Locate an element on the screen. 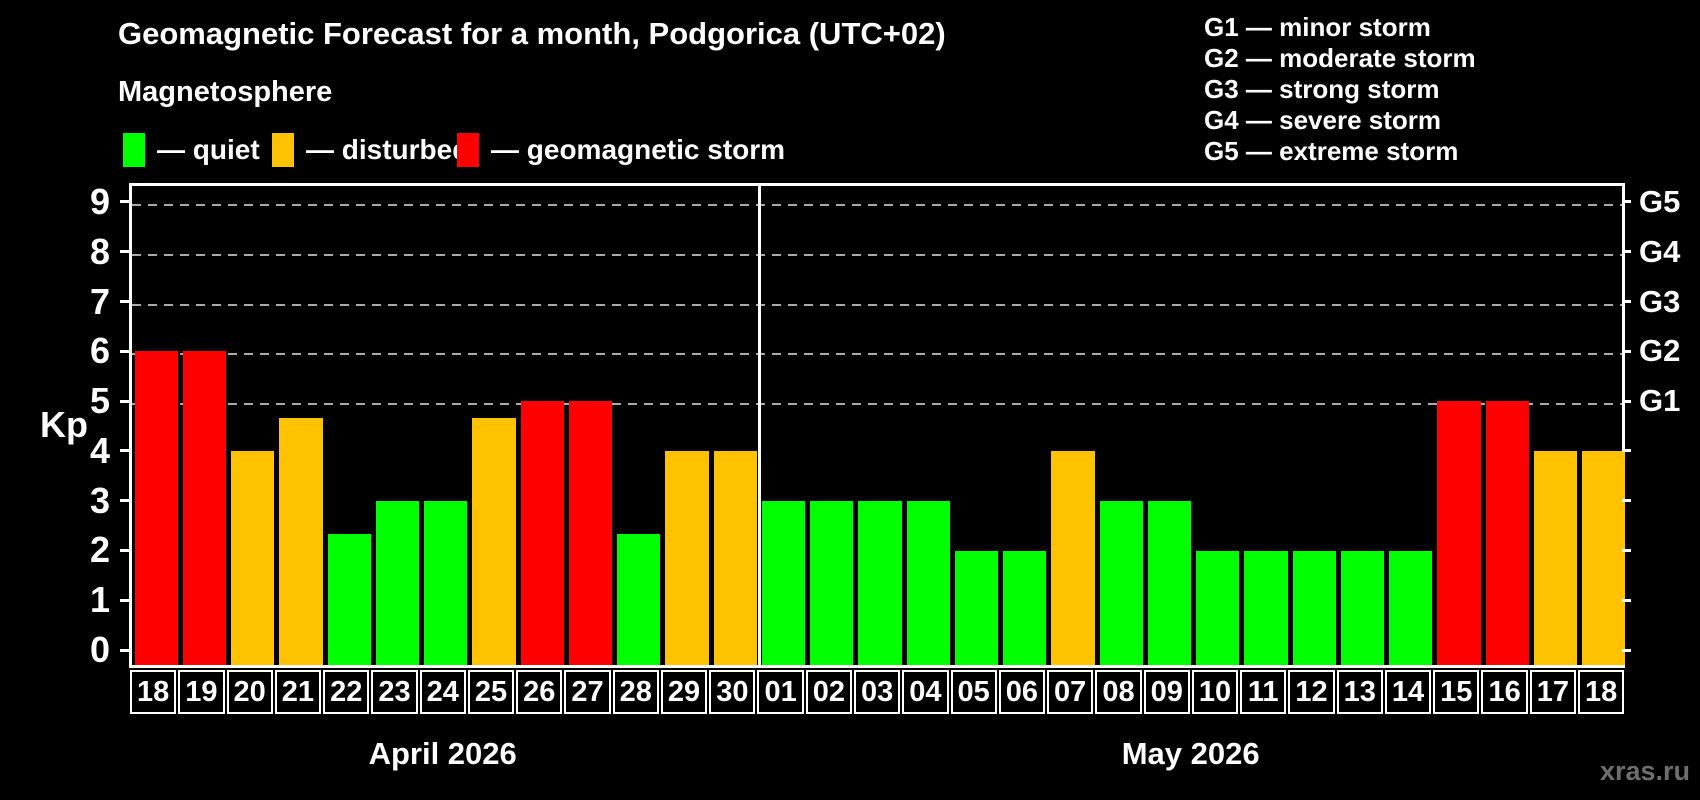 This screenshot has height=800, width=1700. day-label: 15 is located at coordinates (1456, 692).